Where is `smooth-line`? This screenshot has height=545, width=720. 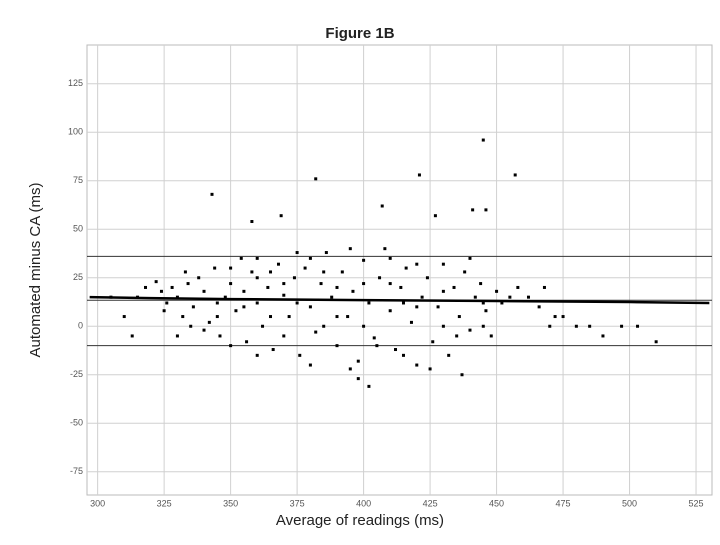 smooth-line is located at coordinates (399, 300).